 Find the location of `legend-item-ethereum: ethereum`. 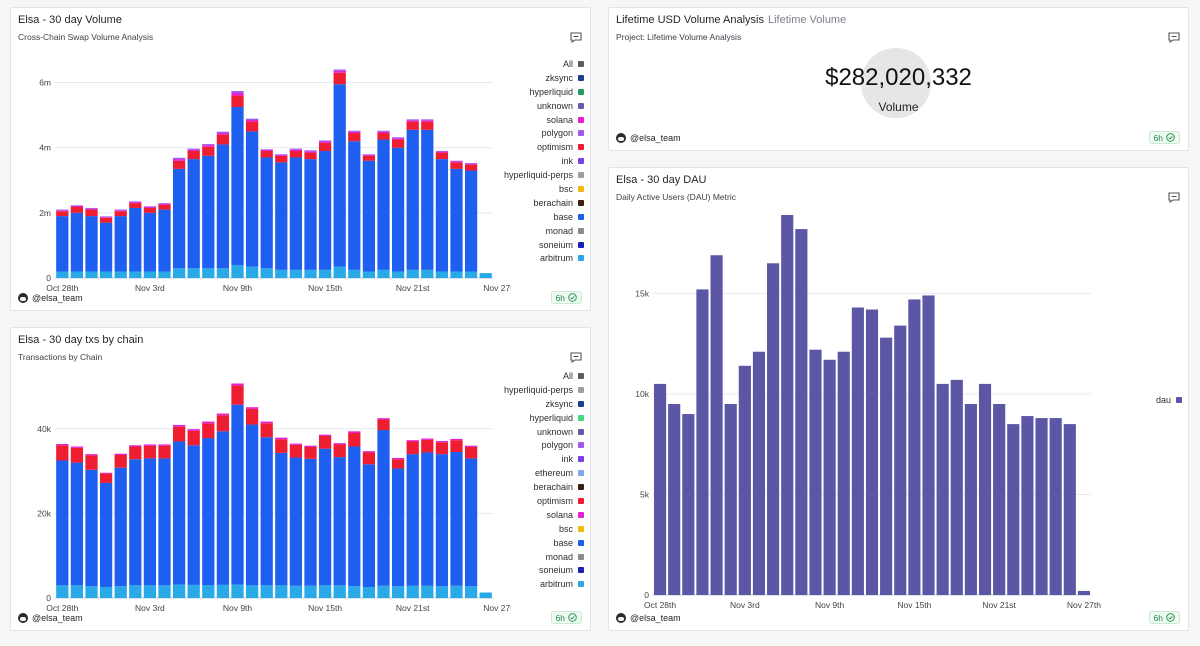

legend-item-ethereum: ethereum is located at coordinates (544, 473).